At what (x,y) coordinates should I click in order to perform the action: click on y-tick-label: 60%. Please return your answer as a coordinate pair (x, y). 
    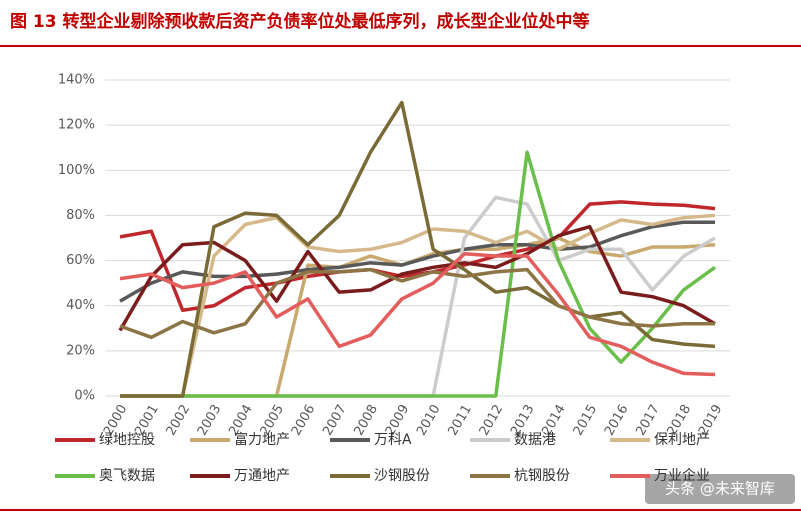
    Looking at the image, I should click on (80, 260).